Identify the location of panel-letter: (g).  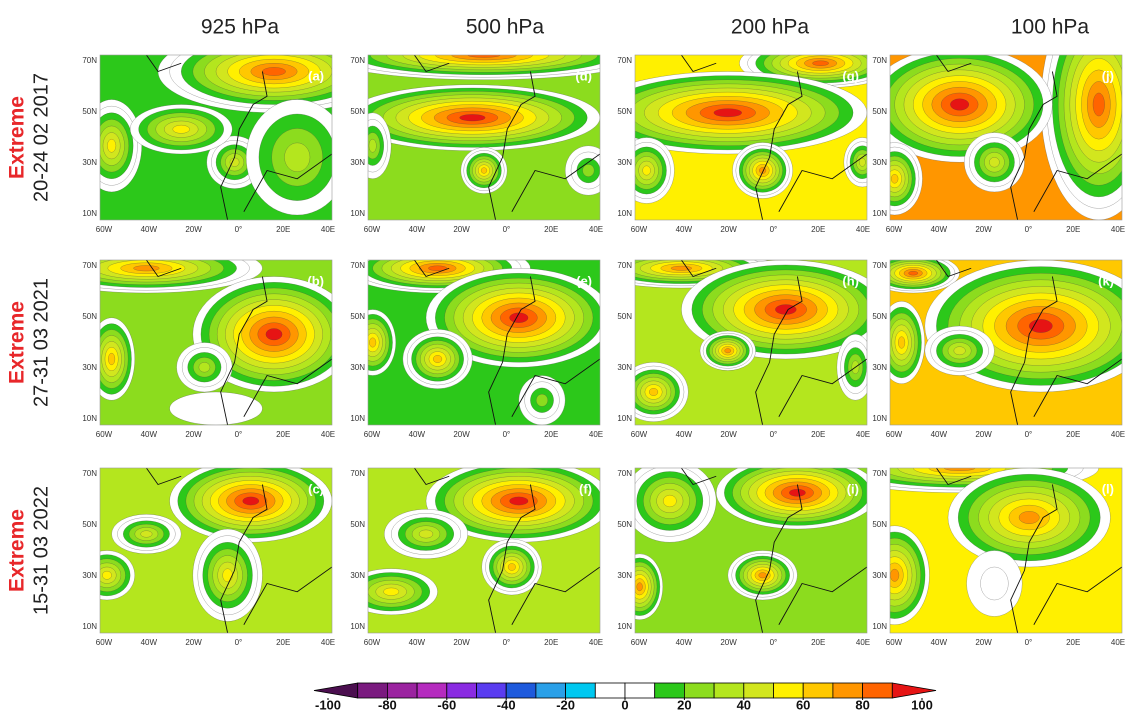
(850, 75).